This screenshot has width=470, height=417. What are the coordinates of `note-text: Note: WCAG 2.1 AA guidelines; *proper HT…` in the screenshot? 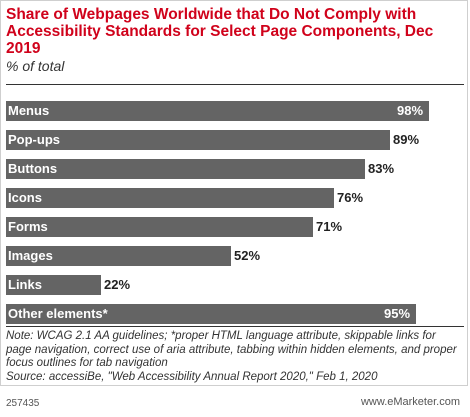 It's located at (231, 350).